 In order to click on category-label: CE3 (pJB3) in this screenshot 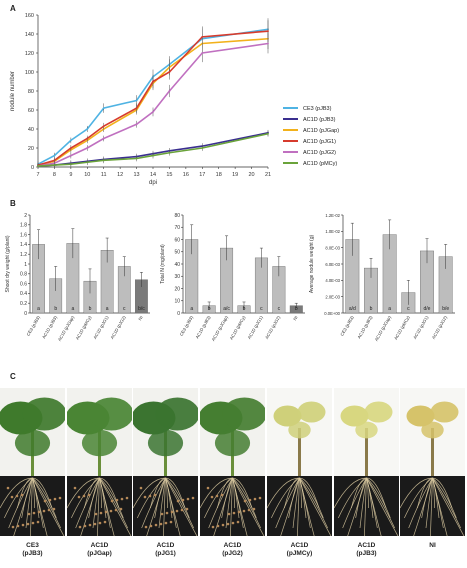, I will do `click(33, 326)`.